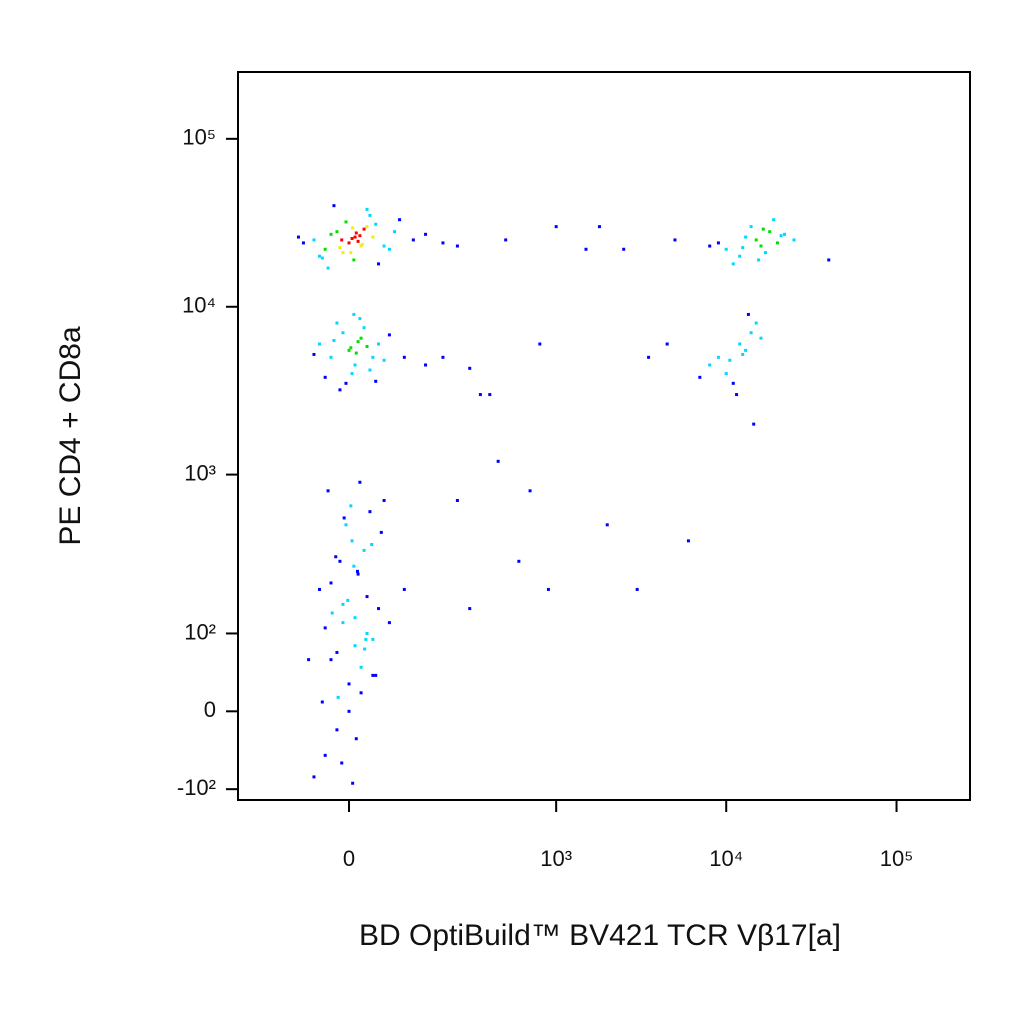 This screenshot has width=1024, height=1024. I want to click on x-tick-label: 10⁴, so click(726, 858).